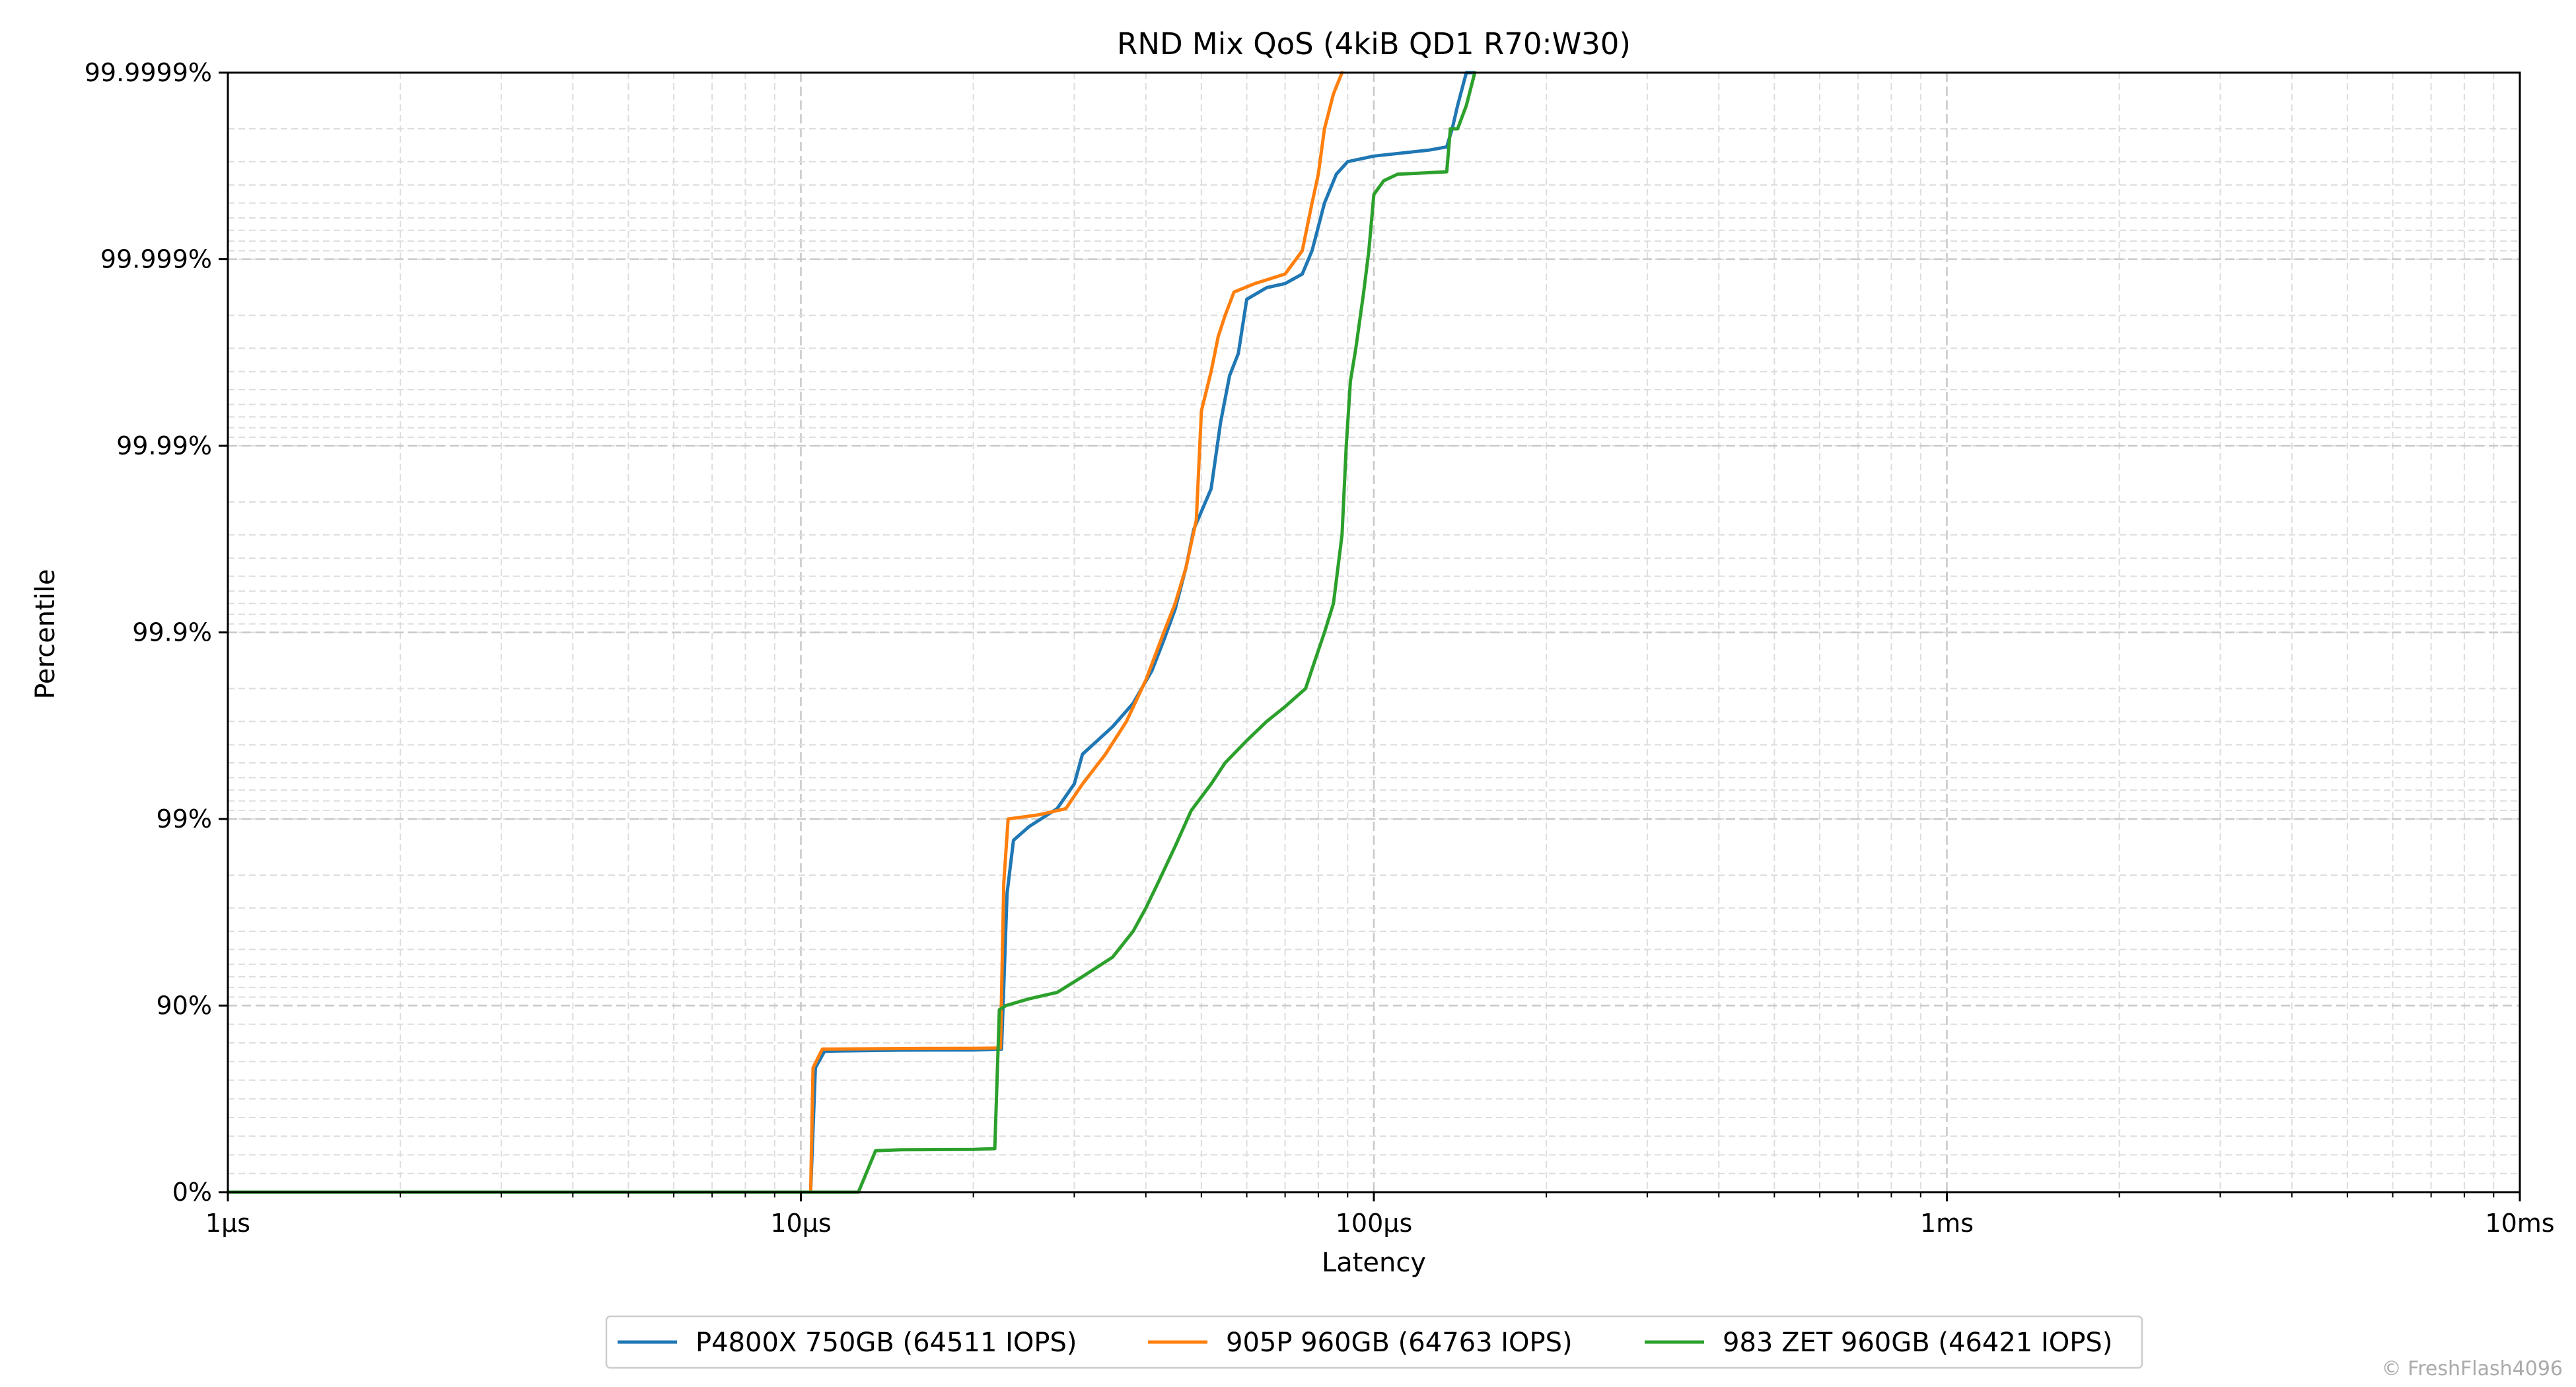 This screenshot has height=1387, width=2576. Describe the element at coordinates (886, 1343) in the screenshot. I see `legend-label-1: P4800X 750GB (64511 IOPS)` at that location.